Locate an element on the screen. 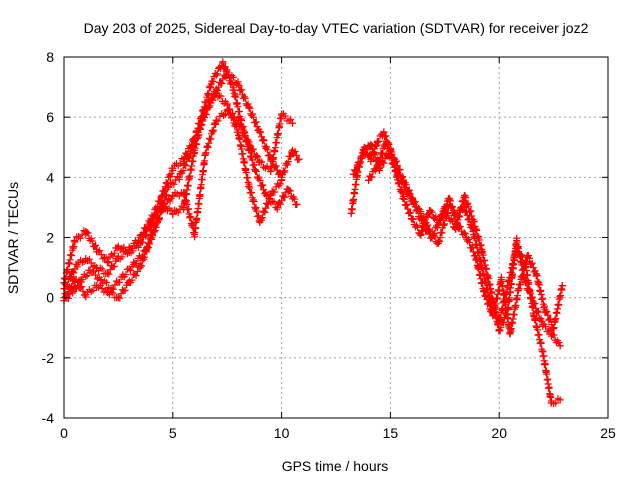 This screenshot has height=480, width=640. x-tick-labels: 0 5 10 15 20 25 is located at coordinates (338, 433).